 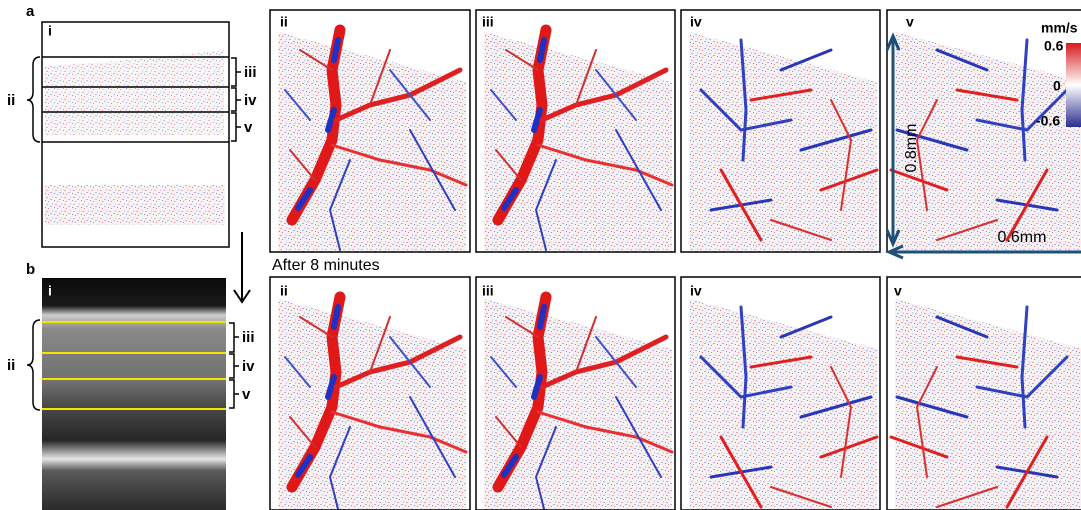 What do you see at coordinates (242, 268) in the screenshot?
I see `arrow` at bounding box center [242, 268].